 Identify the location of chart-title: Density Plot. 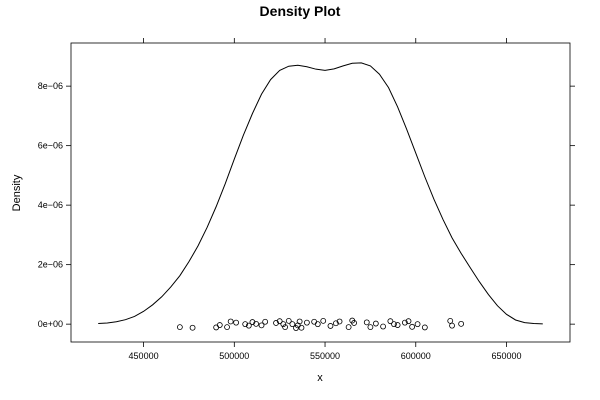
(300, 11).